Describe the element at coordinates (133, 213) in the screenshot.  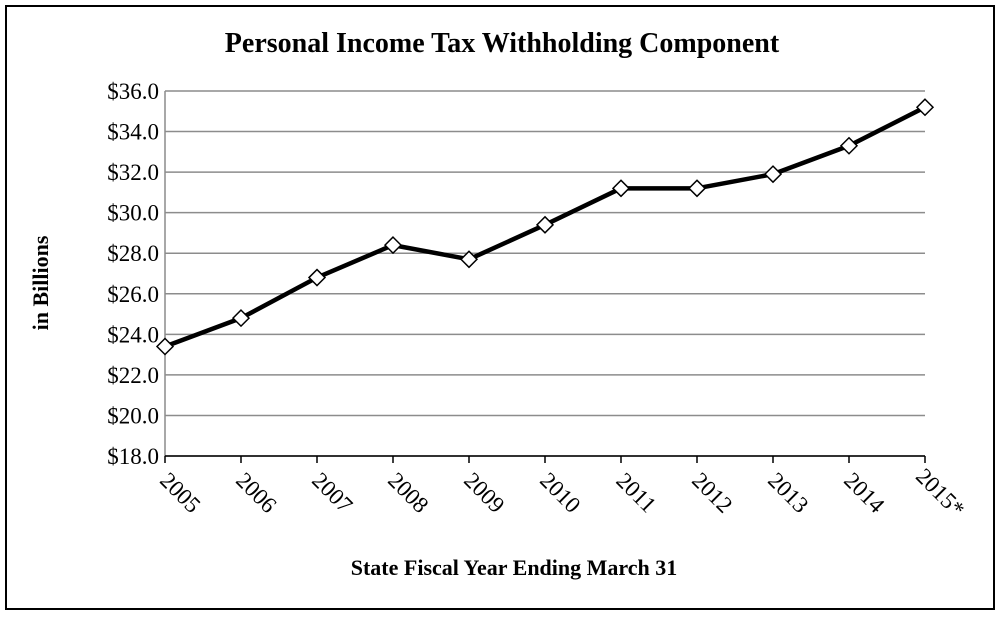
I see `y-tick-label: $30.0` at that location.